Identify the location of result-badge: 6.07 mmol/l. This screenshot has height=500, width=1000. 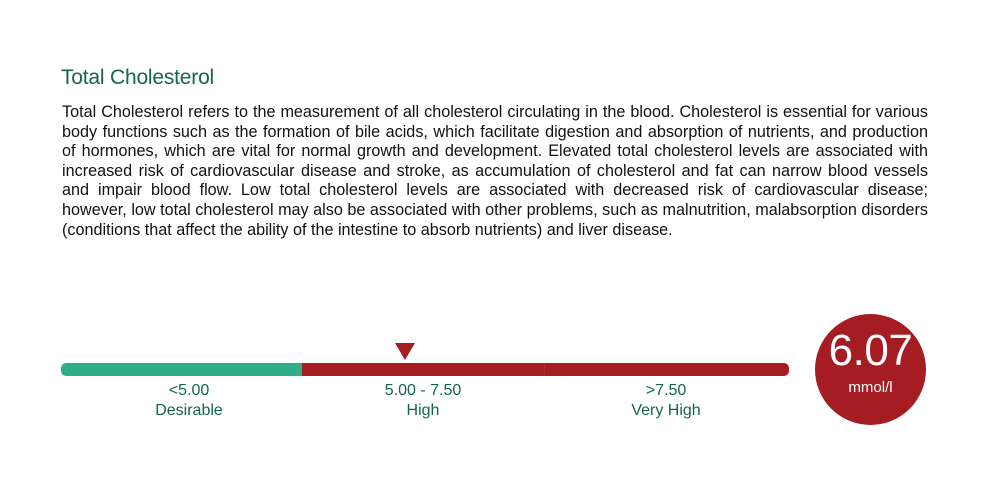
(870, 369).